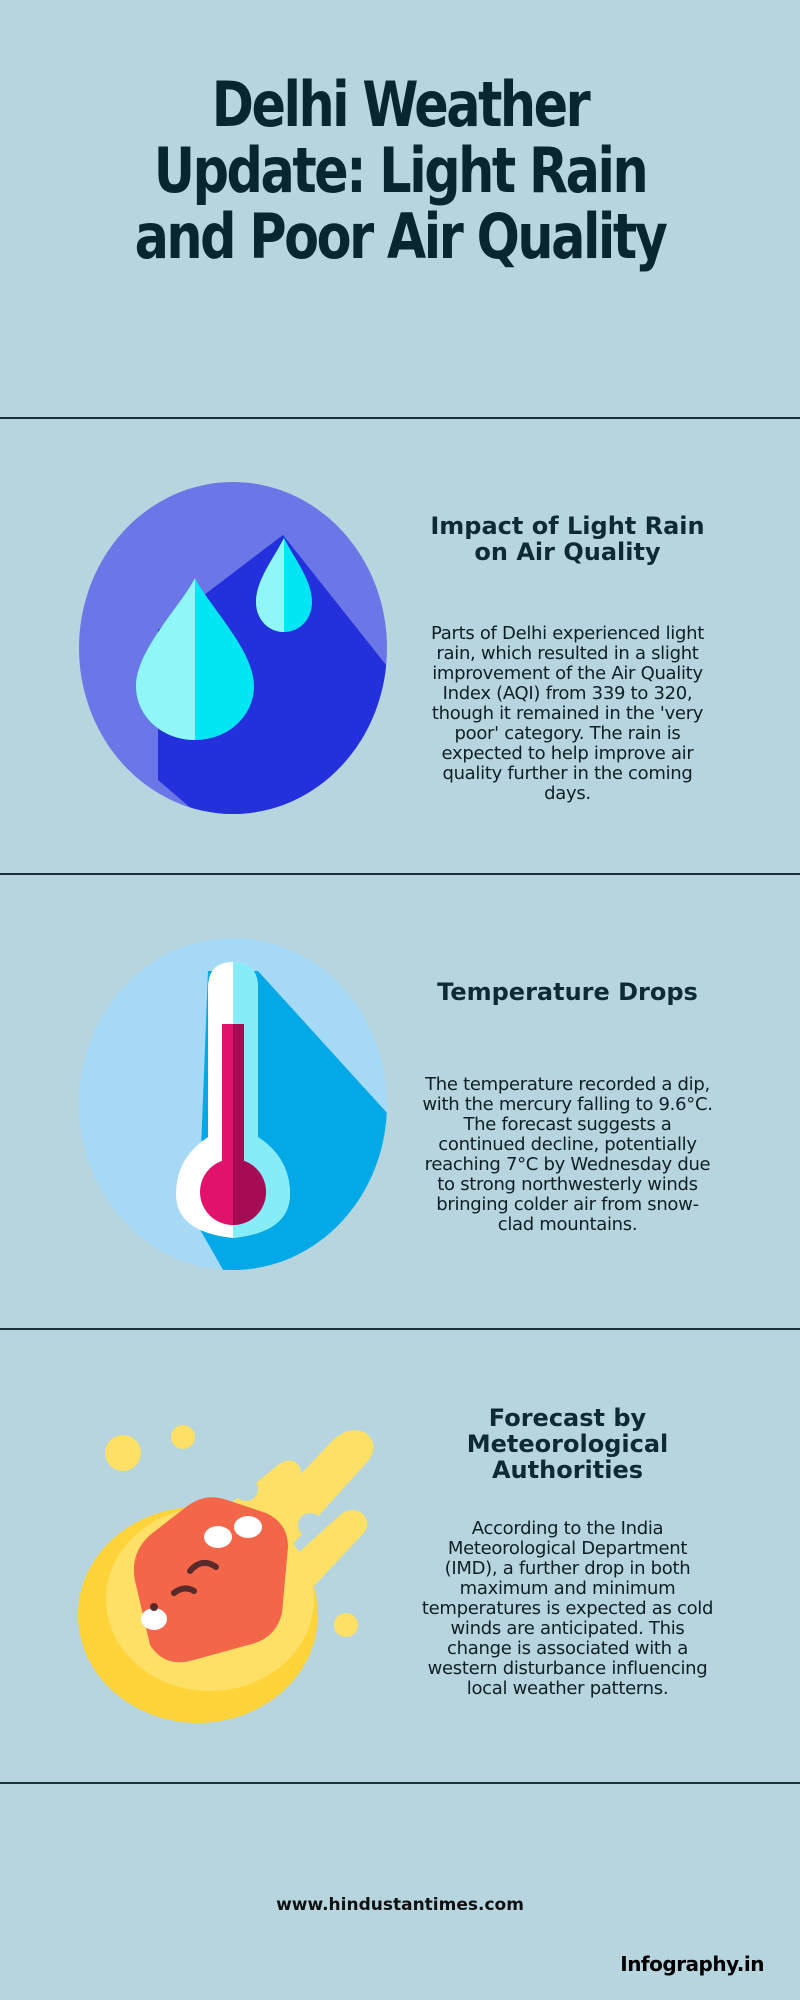  What do you see at coordinates (692, 1964) in the screenshot?
I see `brand-logo: Infography.in` at bounding box center [692, 1964].